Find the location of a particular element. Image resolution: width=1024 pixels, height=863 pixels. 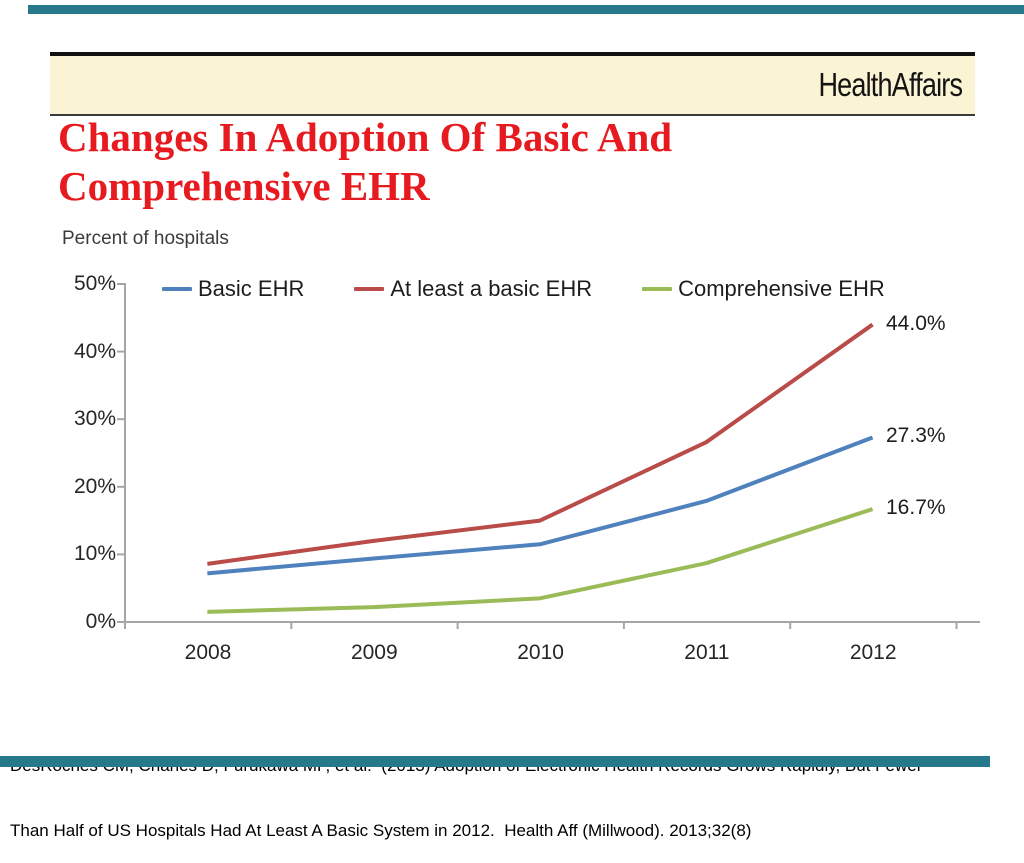

y-tick-label: 50% is located at coordinates (94, 283).